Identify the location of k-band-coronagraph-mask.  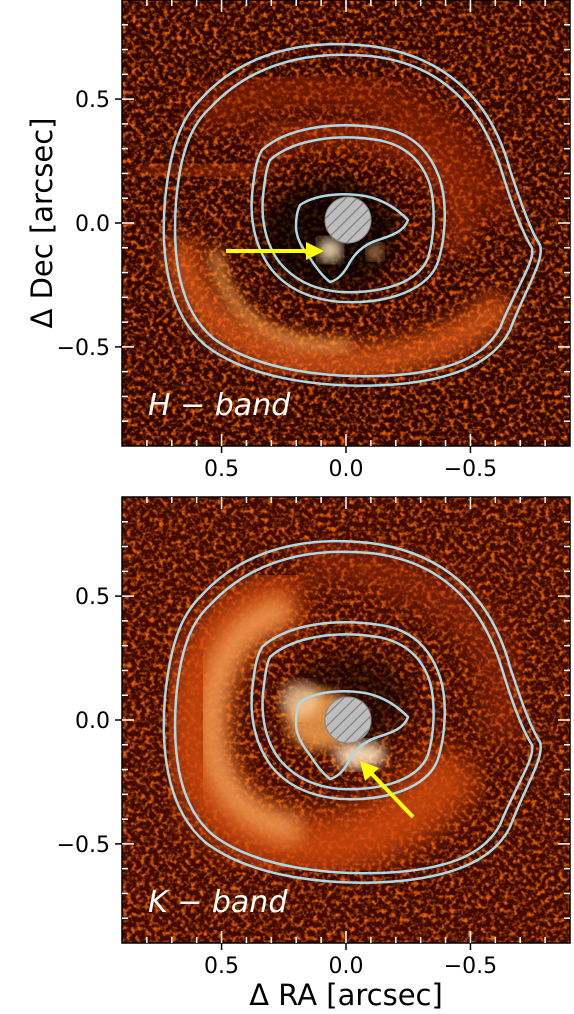
(348, 720).